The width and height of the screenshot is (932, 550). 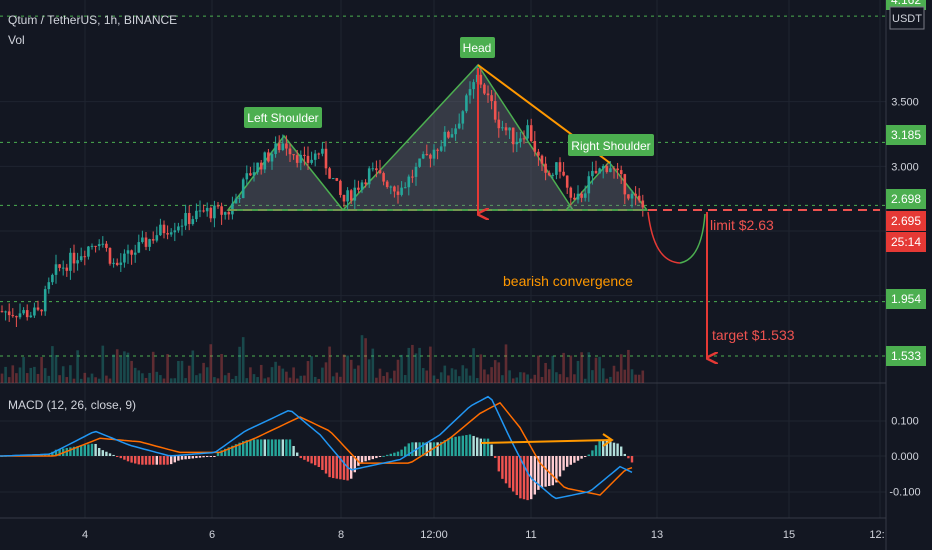 What do you see at coordinates (906, 356) in the screenshot?
I see `price-badge-text: 1.533` at bounding box center [906, 356].